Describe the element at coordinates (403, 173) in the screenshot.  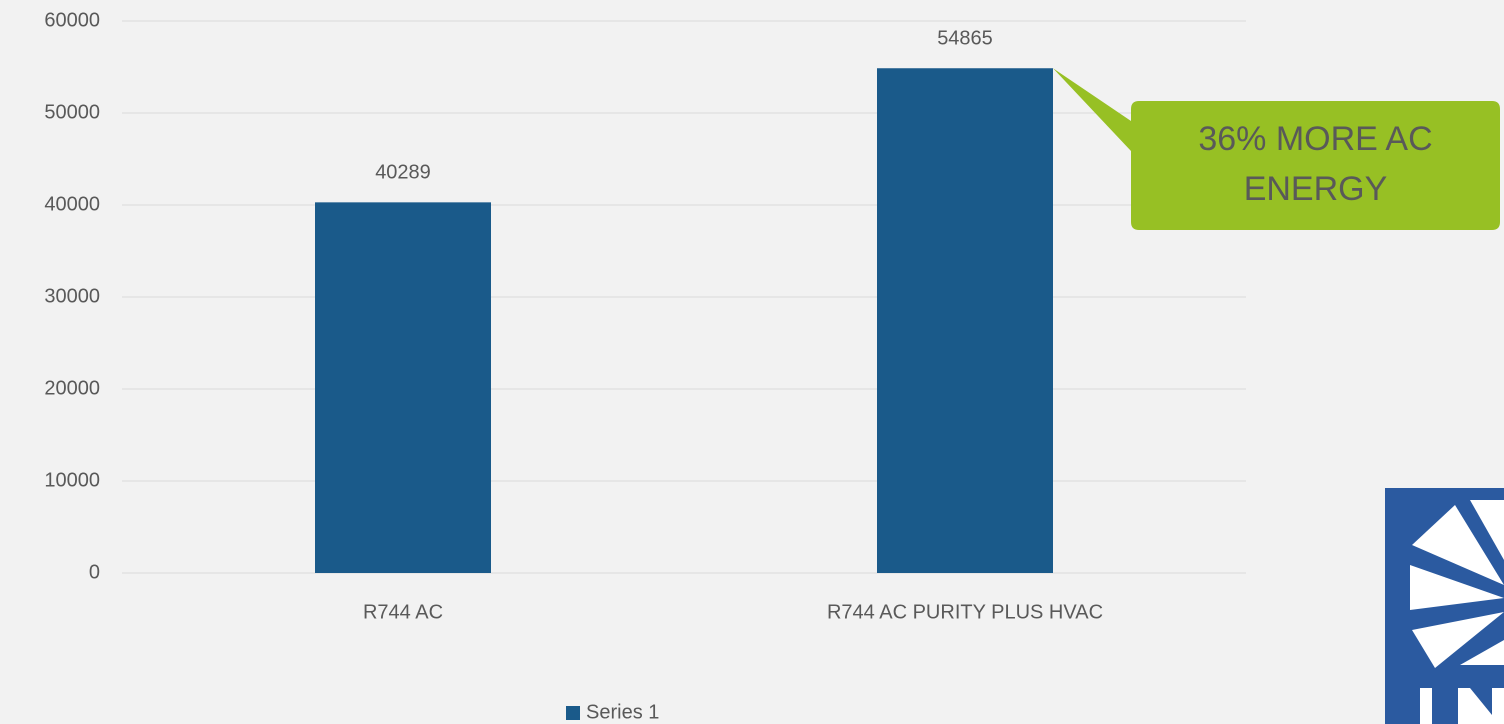
I see `data-label: 40289` at that location.